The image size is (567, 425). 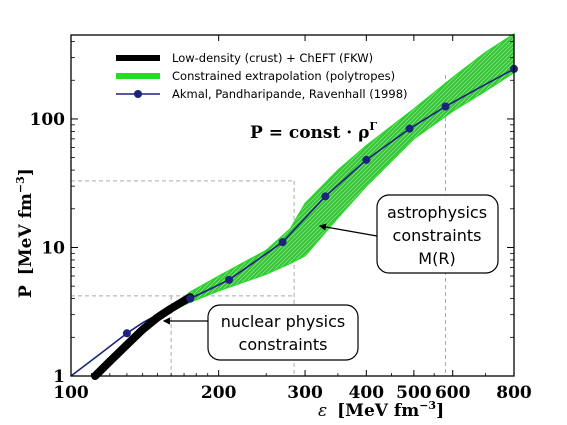 I want to click on x-tick-label: 300, so click(x=305, y=393).